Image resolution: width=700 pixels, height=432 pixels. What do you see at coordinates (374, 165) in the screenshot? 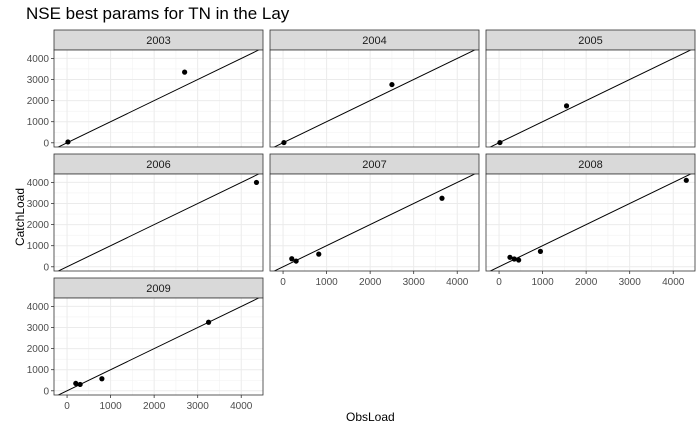
I see `strip-label: 2007` at bounding box center [374, 165].